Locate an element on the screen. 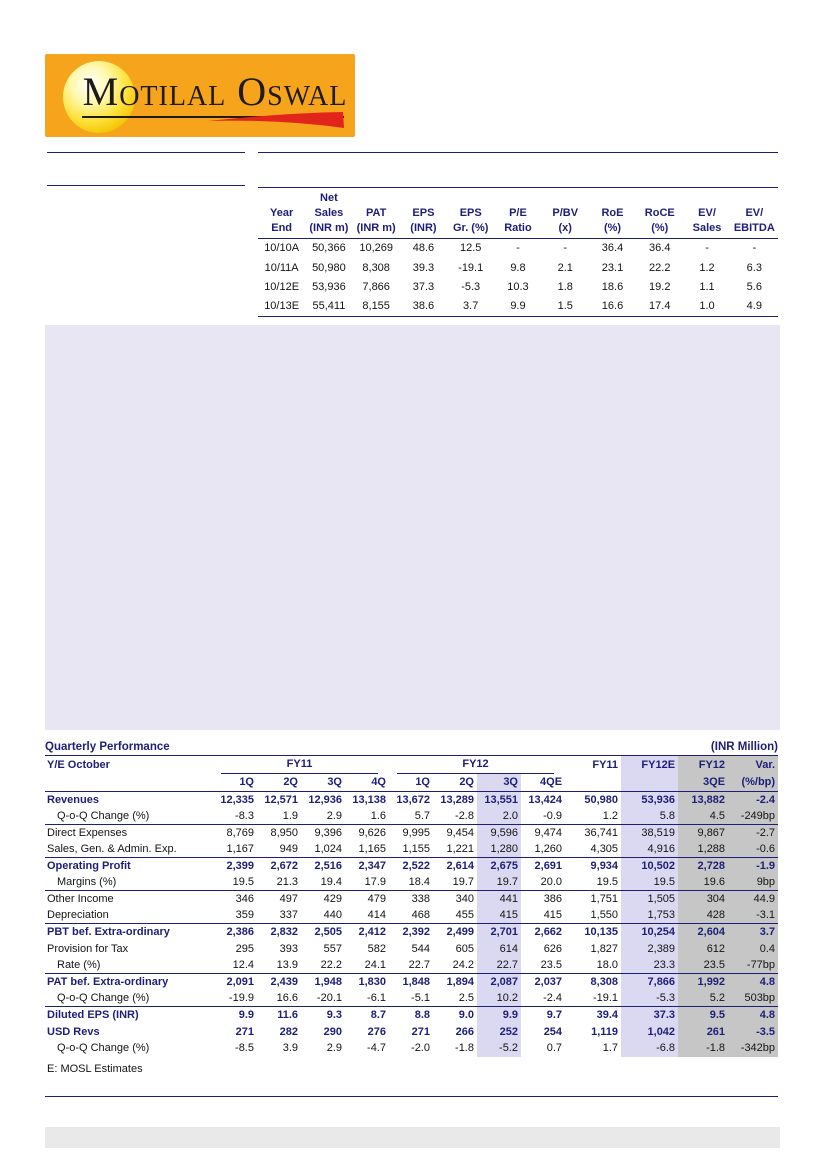  value-cell: 5.2 is located at coordinates (703, 999).